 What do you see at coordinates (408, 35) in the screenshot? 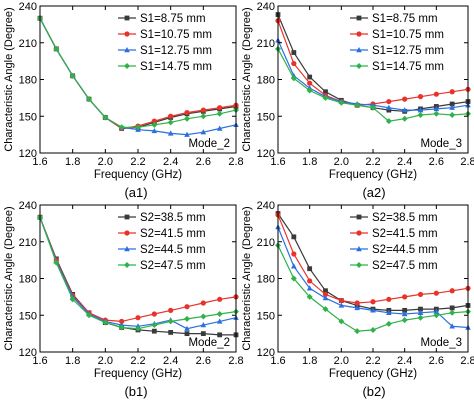
I see `legend-label: S1=10.75 mm` at bounding box center [408, 35].